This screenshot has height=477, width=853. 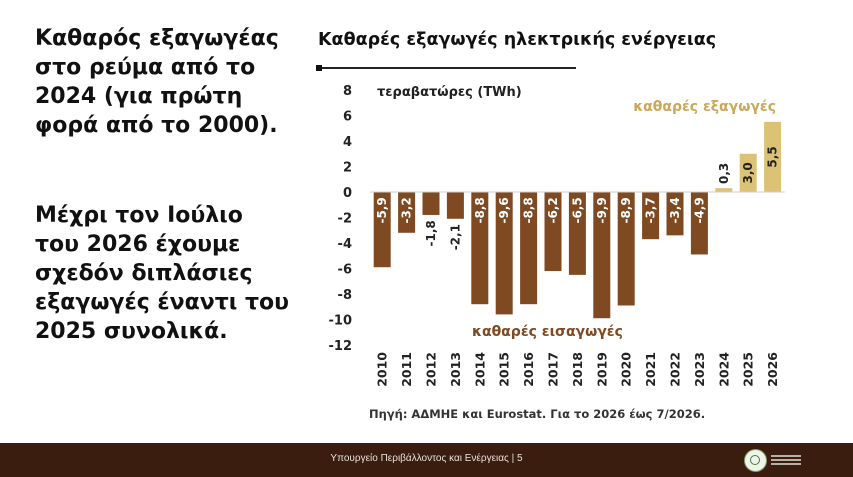 I want to click on bar-2020, so click(x=626, y=249).